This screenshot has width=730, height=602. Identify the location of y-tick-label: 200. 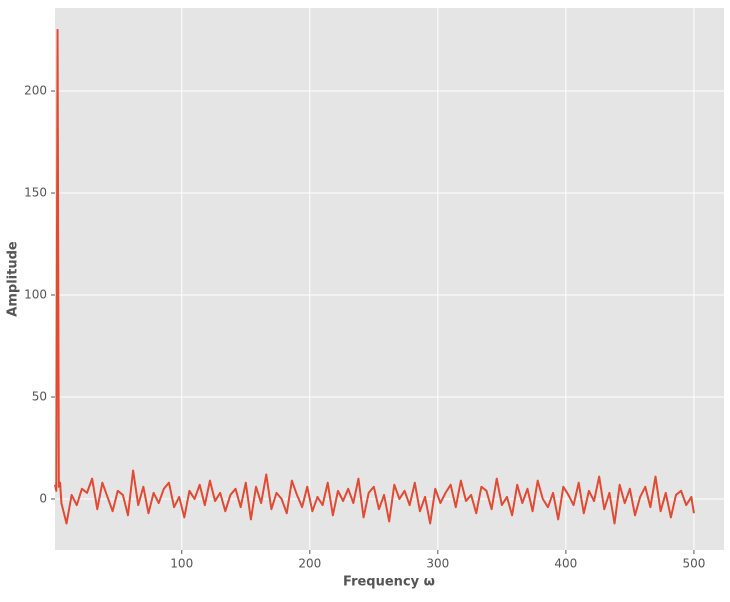
(35, 91).